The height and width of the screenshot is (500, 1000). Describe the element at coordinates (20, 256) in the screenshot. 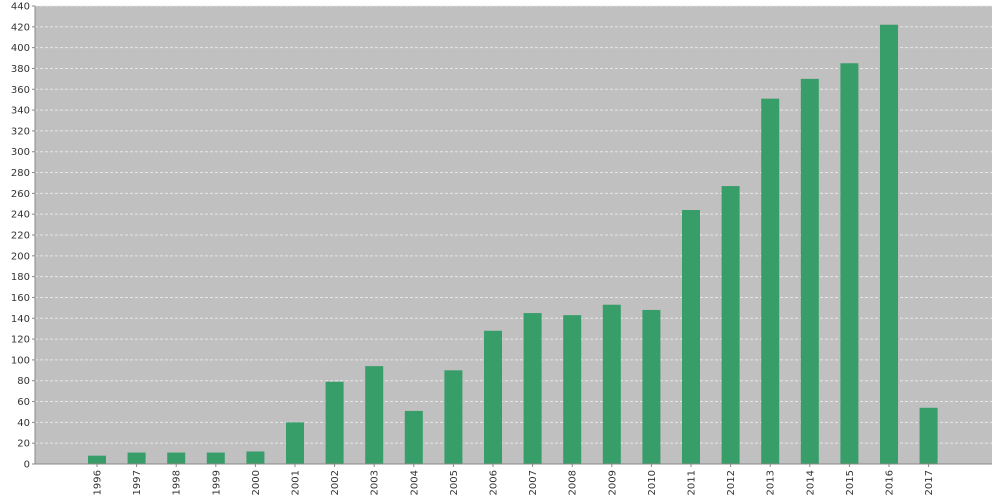

I see `y-tick-label: 200` at that location.